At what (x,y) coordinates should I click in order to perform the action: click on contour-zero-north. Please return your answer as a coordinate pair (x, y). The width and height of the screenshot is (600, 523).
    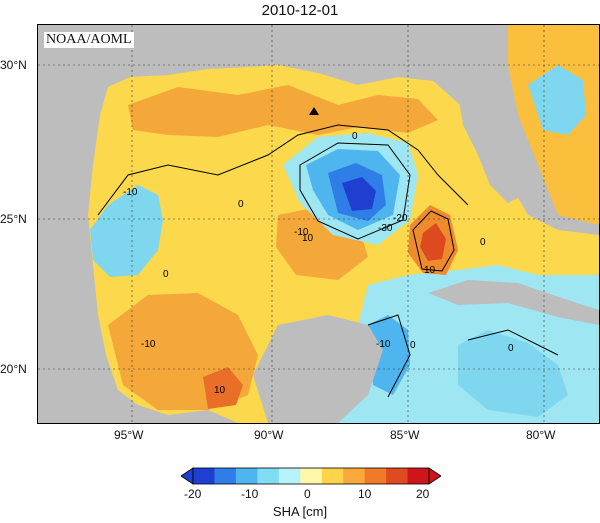
    Looking at the image, I should click on (283, 170).